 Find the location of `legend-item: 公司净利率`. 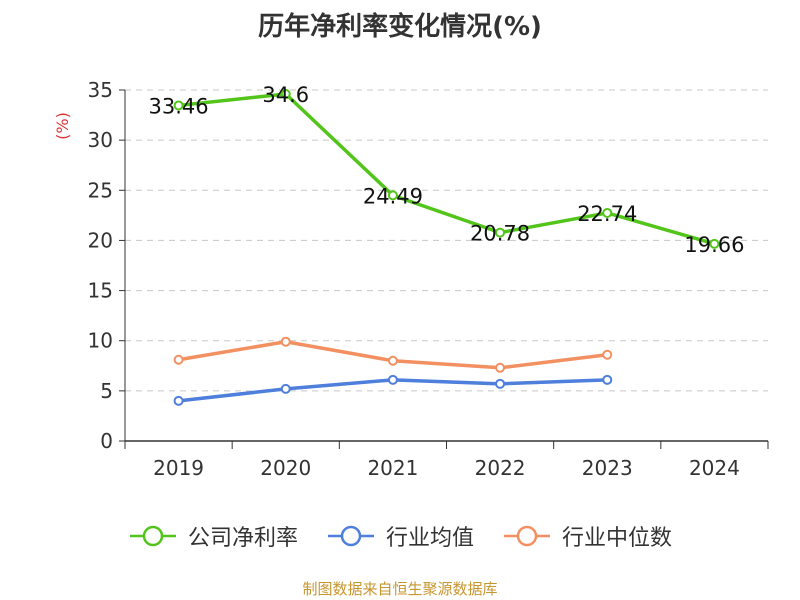

legend-item: 公司净利率 is located at coordinates (213, 536).